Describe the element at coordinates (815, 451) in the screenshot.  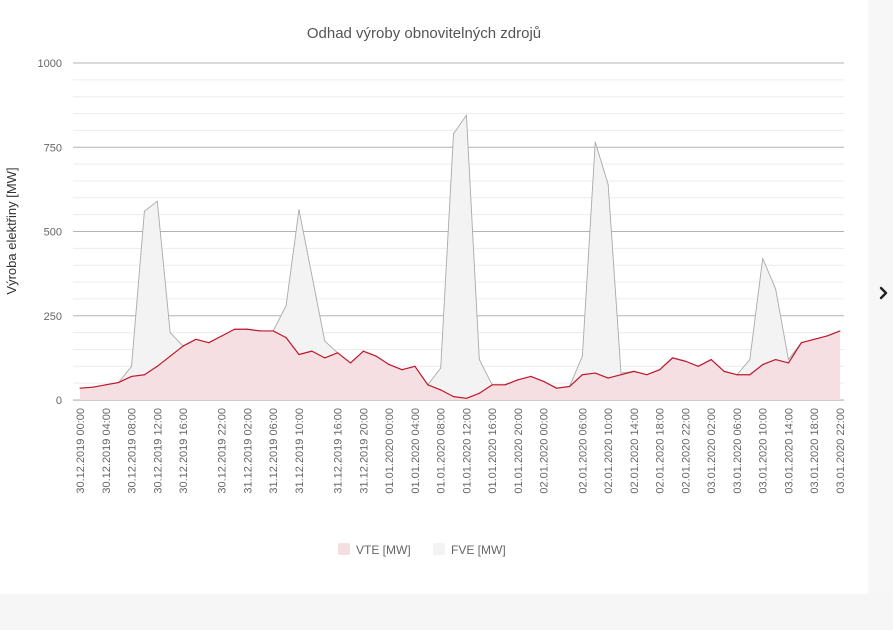
I see `x-tick-label: 03.01.2020 18:00` at that location.